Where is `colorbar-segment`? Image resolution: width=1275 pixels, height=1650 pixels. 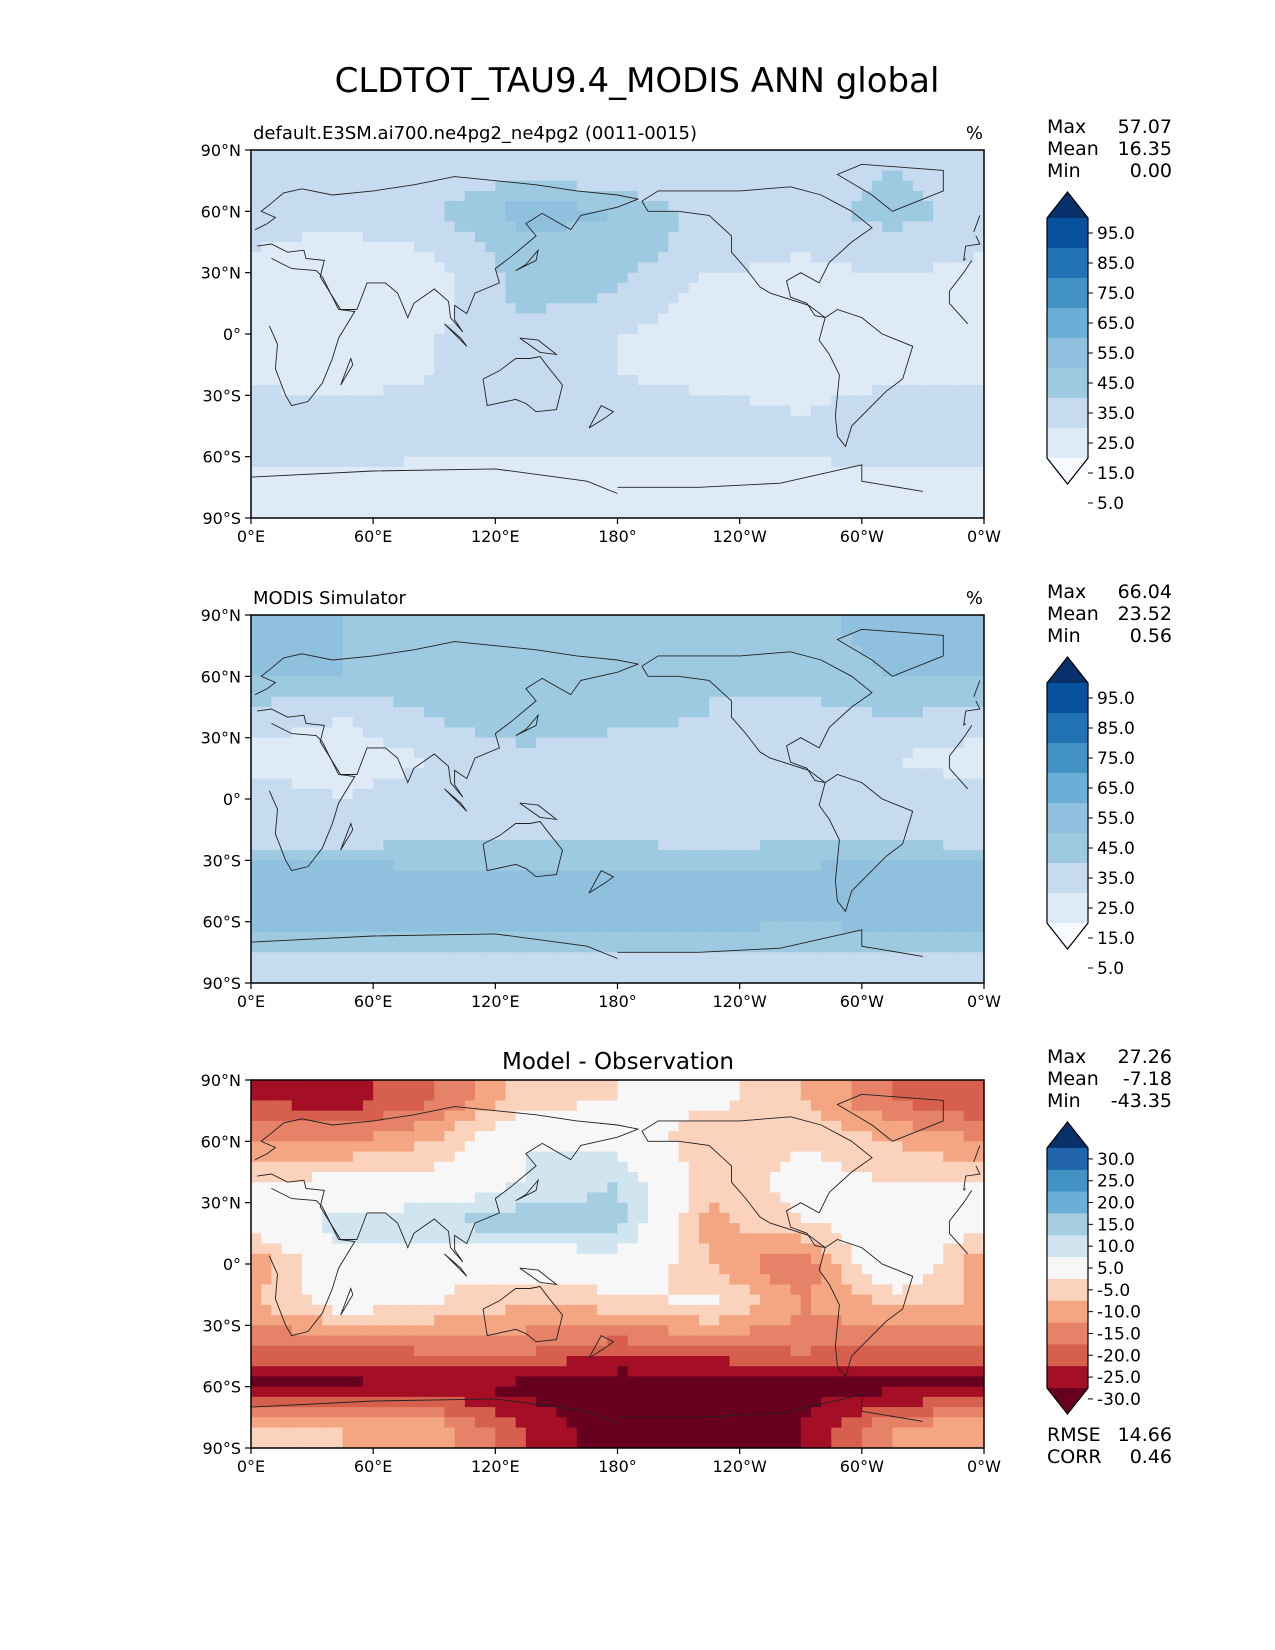
colorbar-segment is located at coordinates (1067, 233).